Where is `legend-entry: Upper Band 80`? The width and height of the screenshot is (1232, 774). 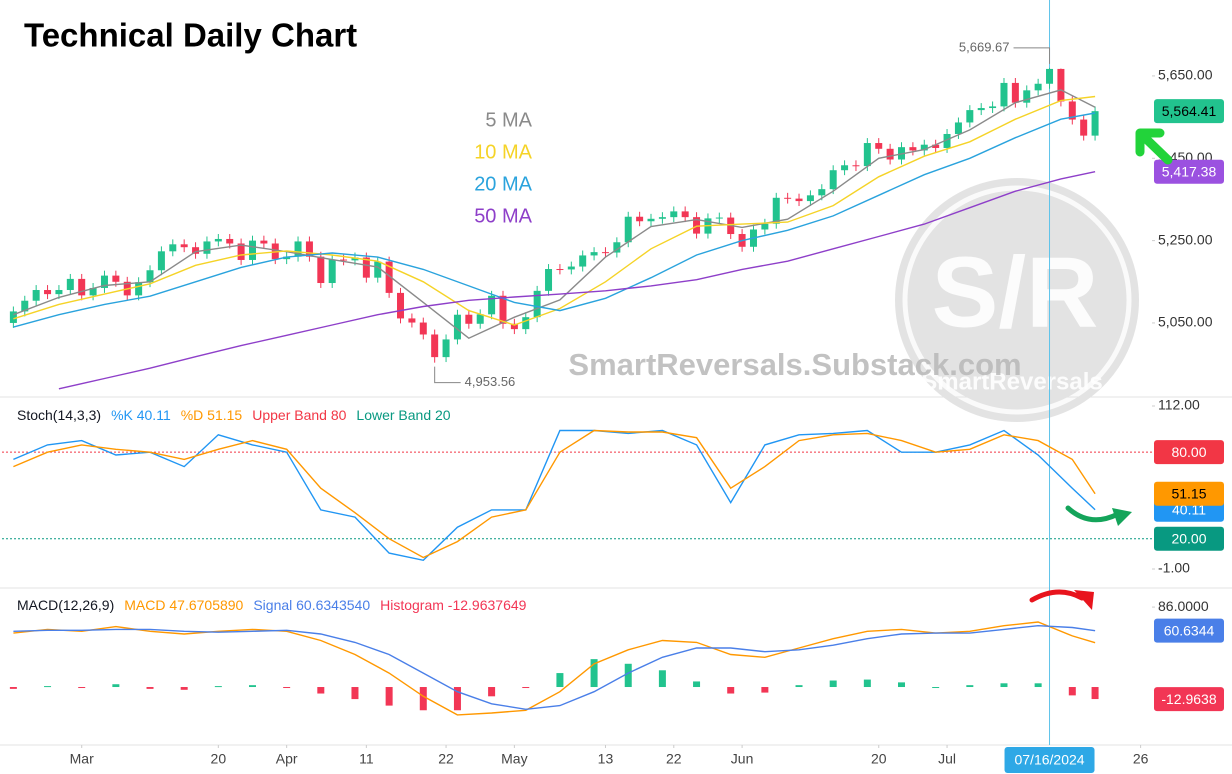
legend-entry: Upper Band 80 is located at coordinates (299, 415).